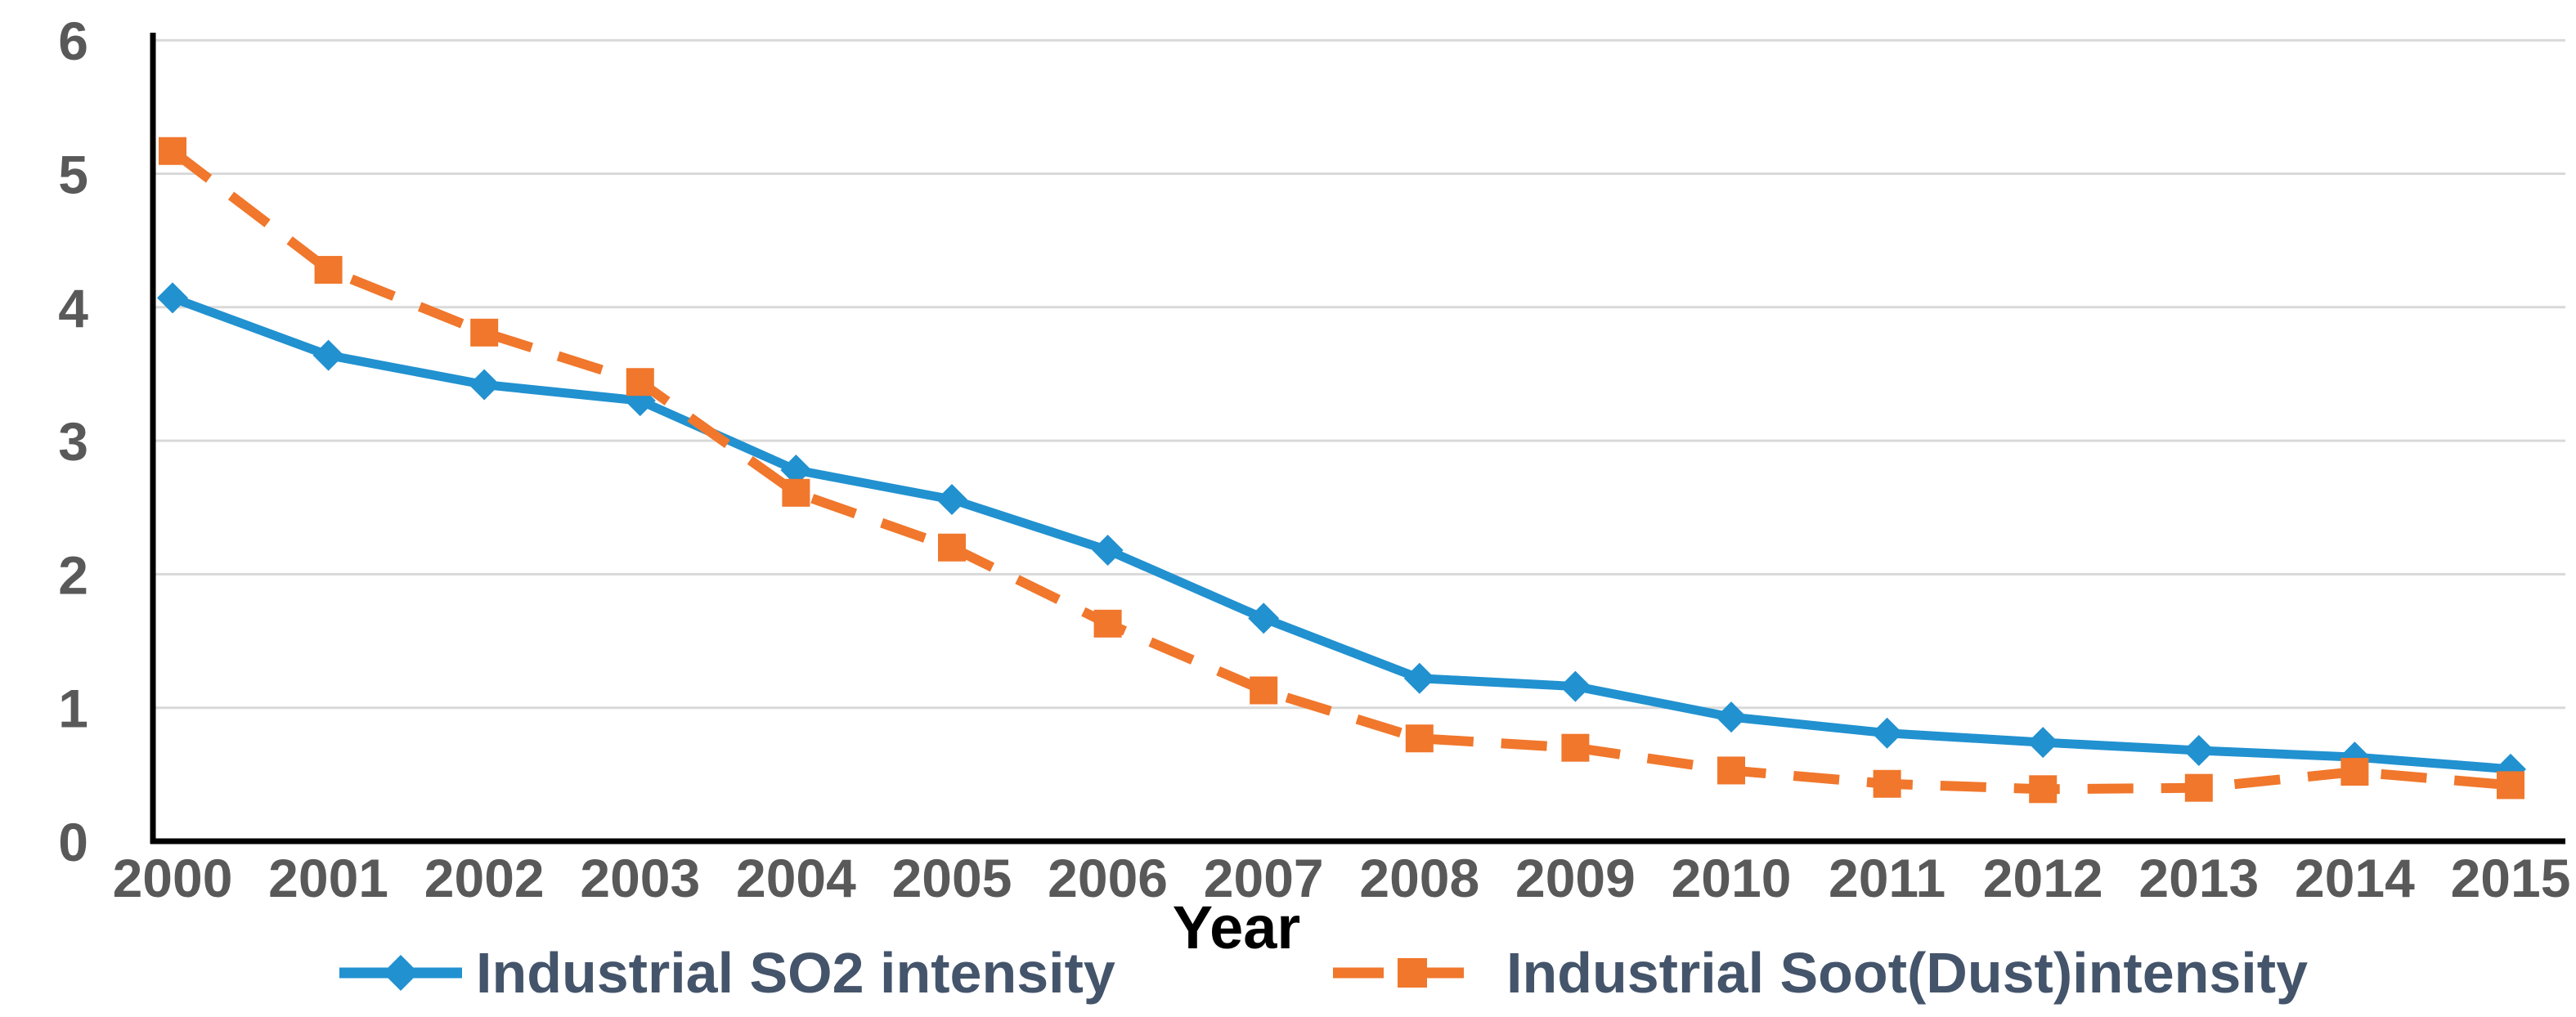 This screenshot has width=2576, height=1017. What do you see at coordinates (484, 878) in the screenshot?
I see `x-tick-label: 2002` at bounding box center [484, 878].